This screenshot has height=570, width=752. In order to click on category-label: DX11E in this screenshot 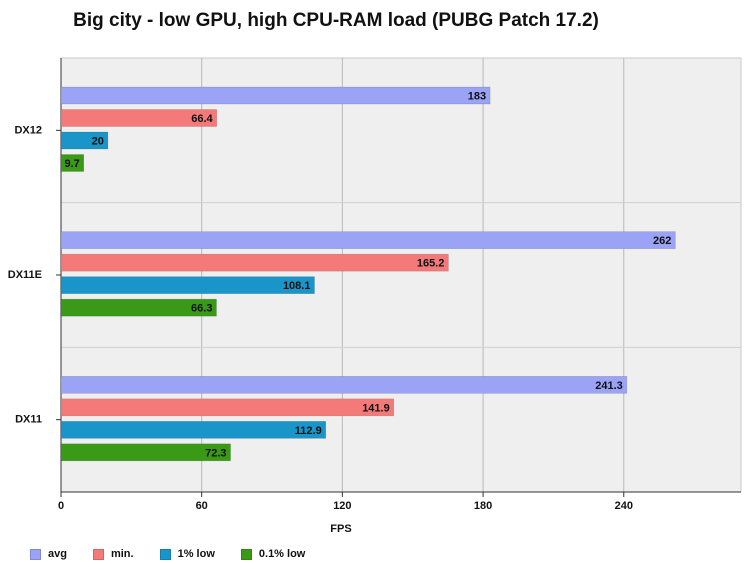, I will do `click(25, 275)`.